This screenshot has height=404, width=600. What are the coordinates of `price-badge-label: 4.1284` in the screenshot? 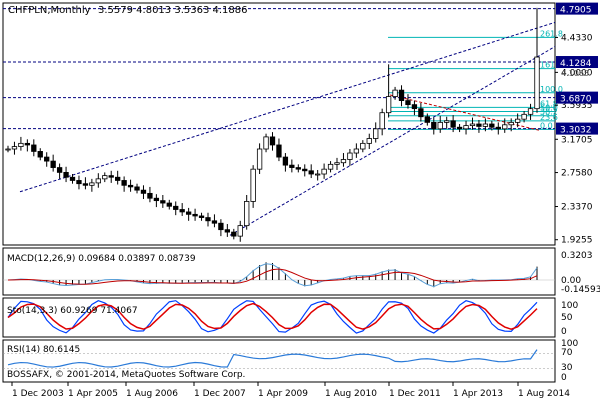 It's located at (576, 64).